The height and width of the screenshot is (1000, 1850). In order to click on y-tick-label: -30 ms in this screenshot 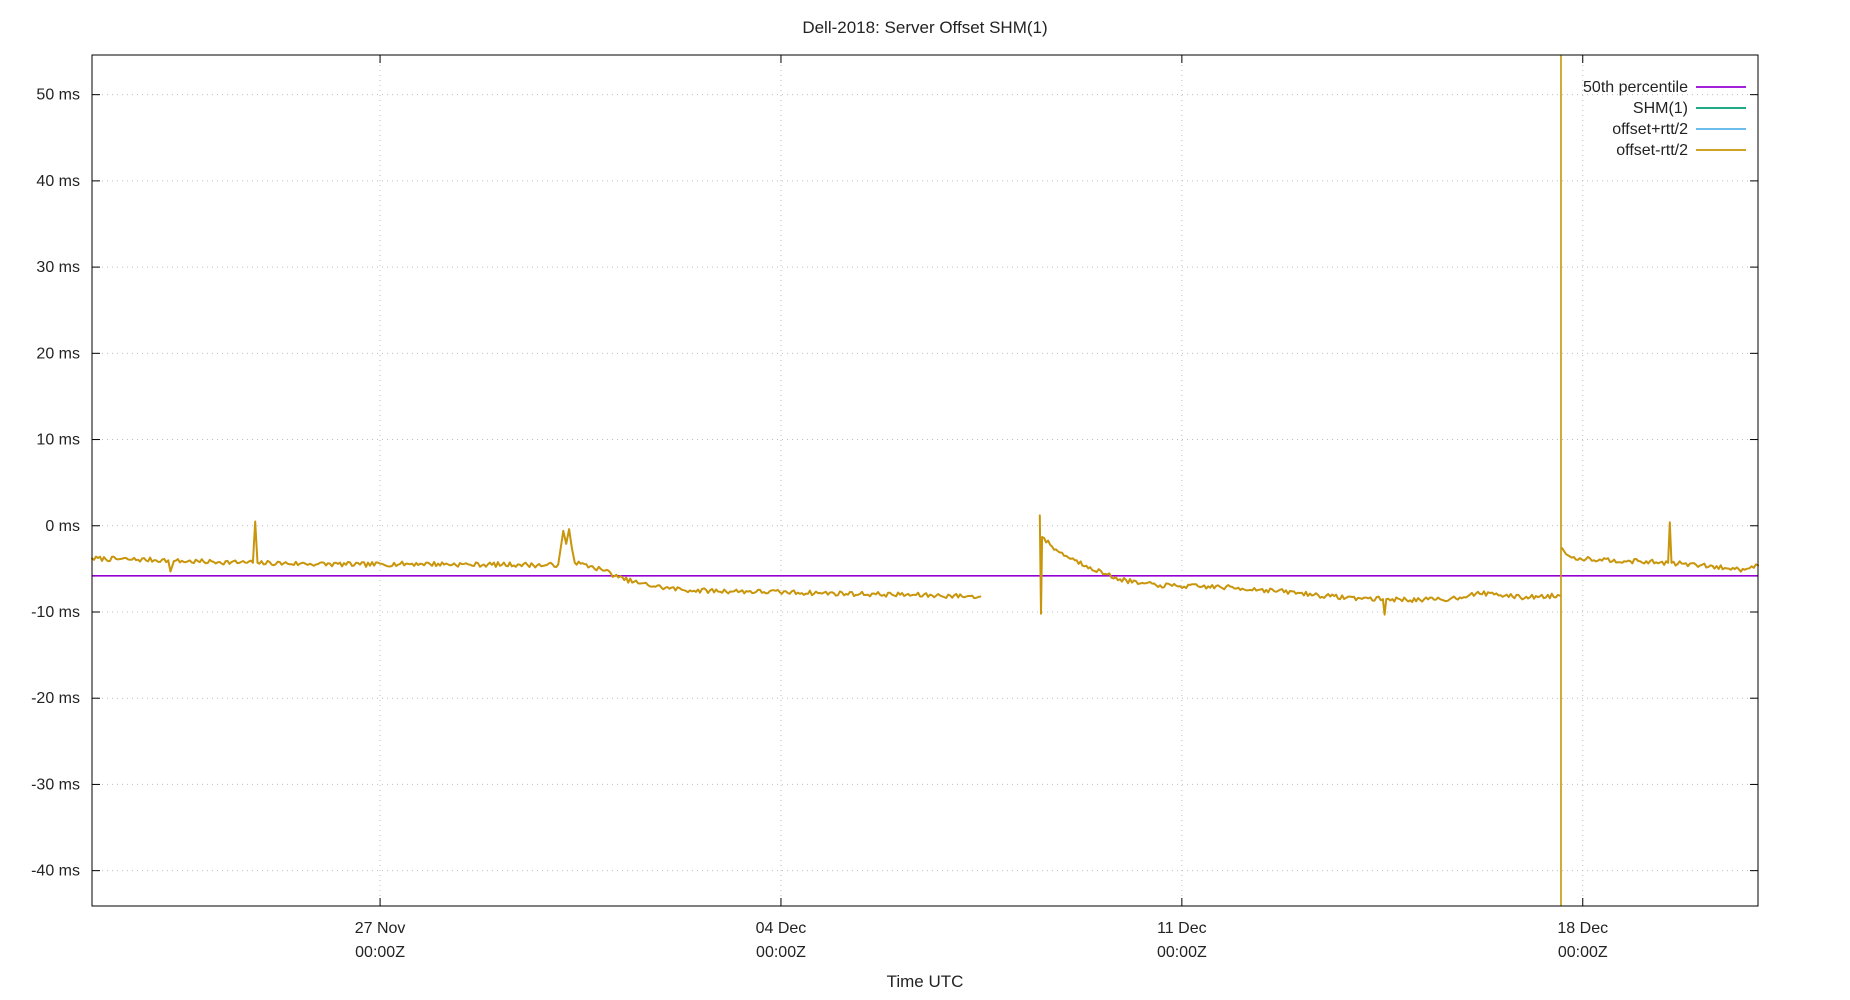, I will do `click(55, 784)`.